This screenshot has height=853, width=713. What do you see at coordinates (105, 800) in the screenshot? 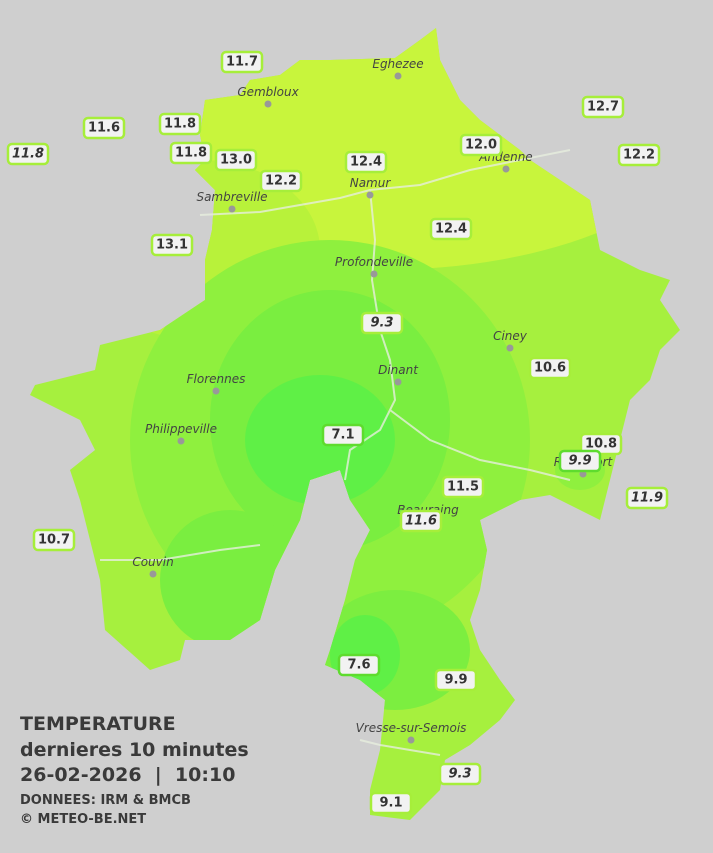
I see `legend-source: DONNEES: IRM & BMCB` at bounding box center [105, 800].